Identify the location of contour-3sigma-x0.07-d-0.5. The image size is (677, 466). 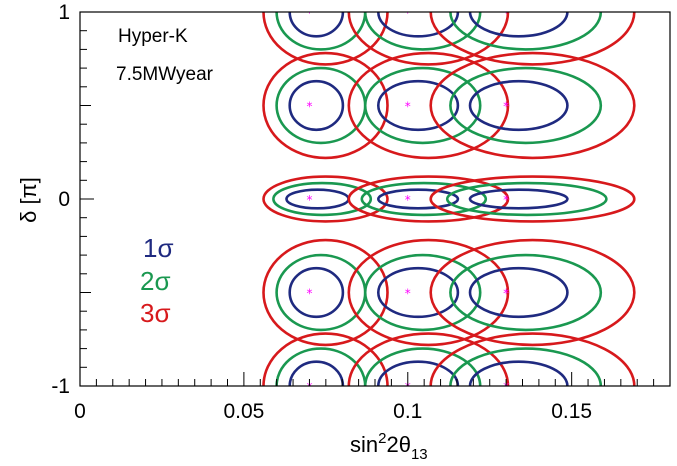
(325, 292).